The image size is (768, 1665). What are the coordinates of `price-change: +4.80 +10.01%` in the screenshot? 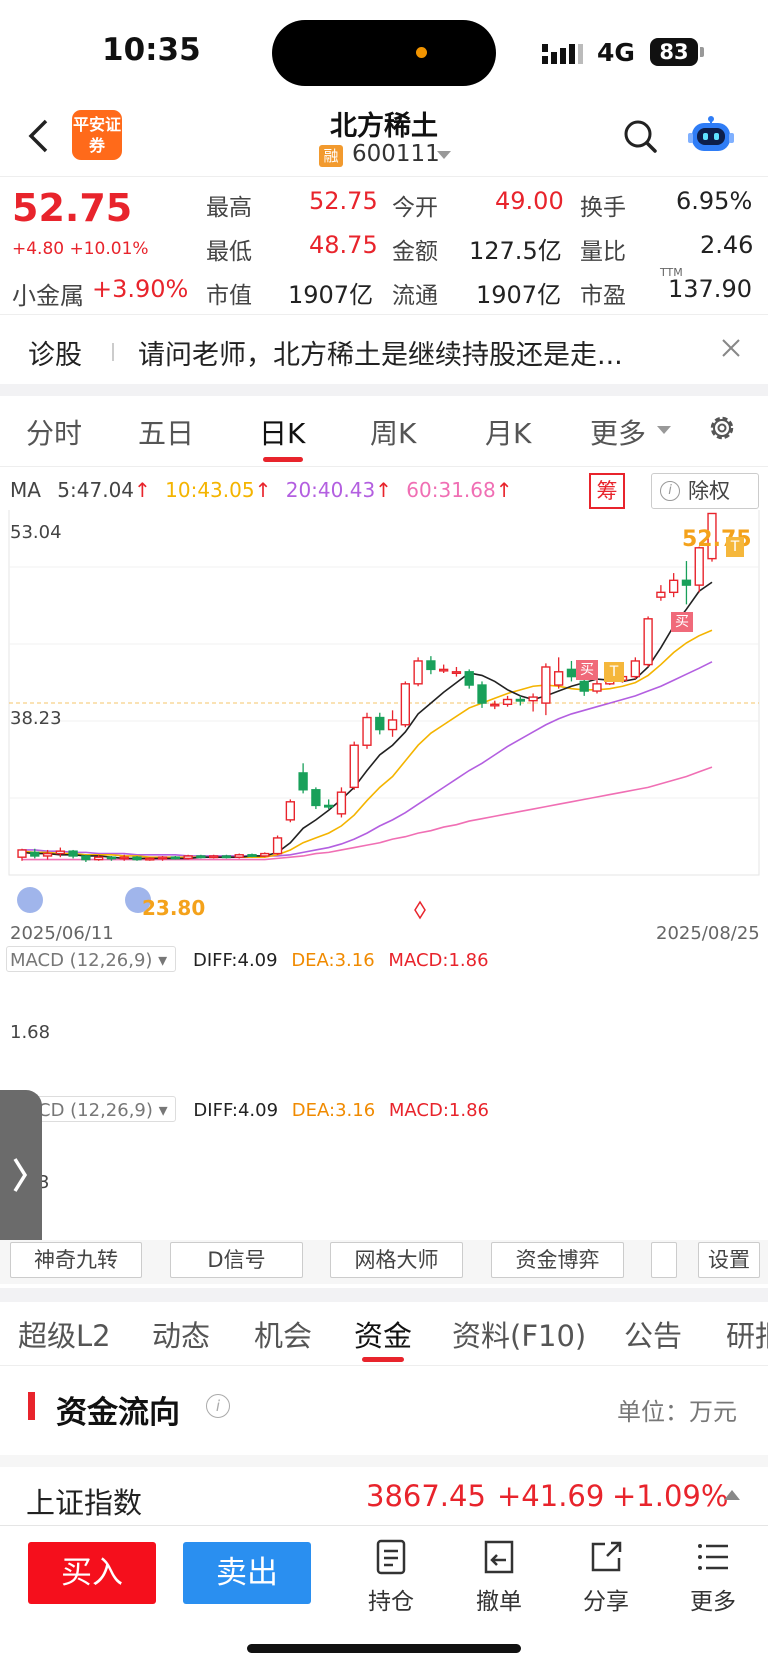 It's located at (80, 249).